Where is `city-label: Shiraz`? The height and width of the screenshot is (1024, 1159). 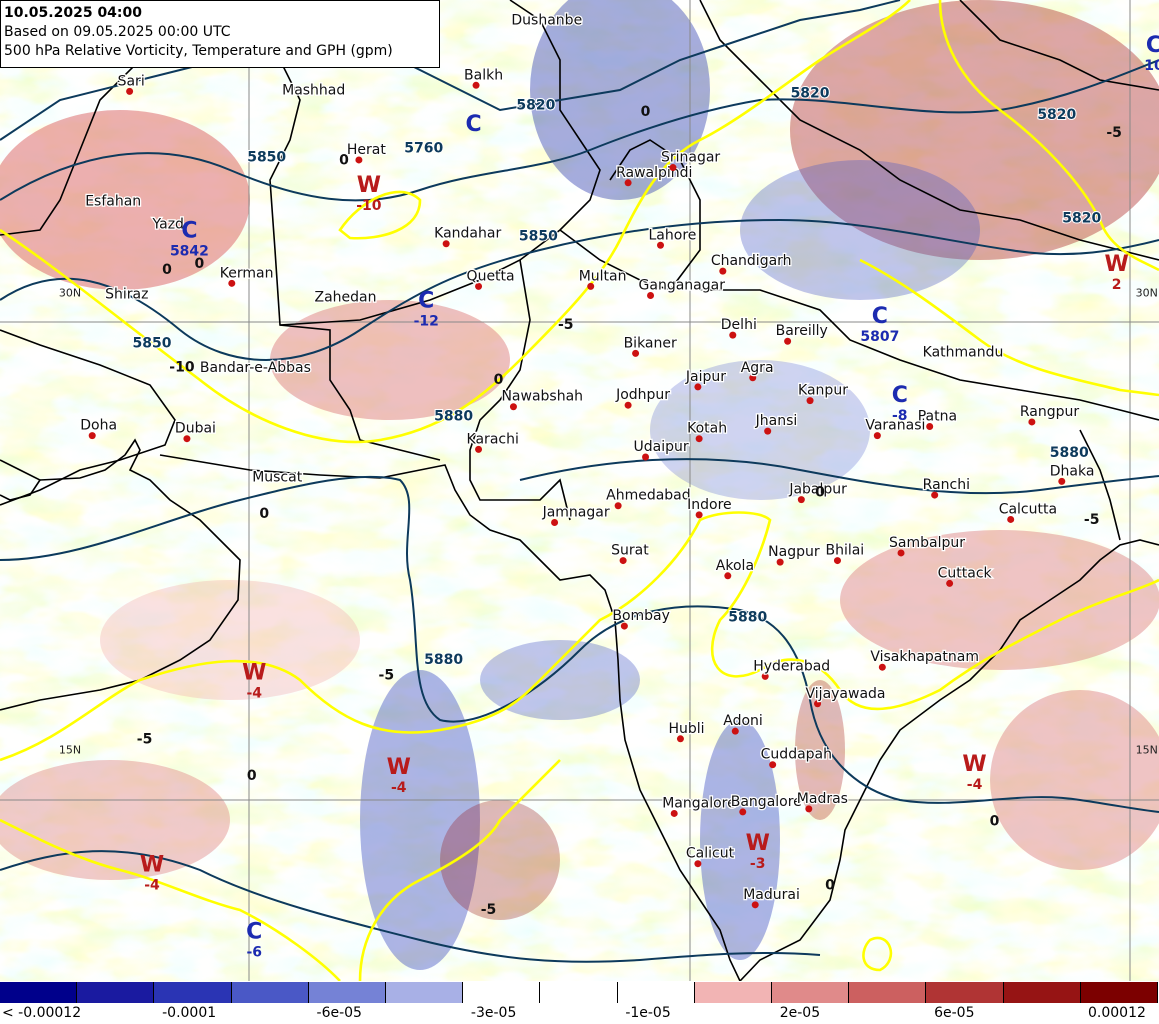
city-label: Shiraz is located at coordinates (126, 295).